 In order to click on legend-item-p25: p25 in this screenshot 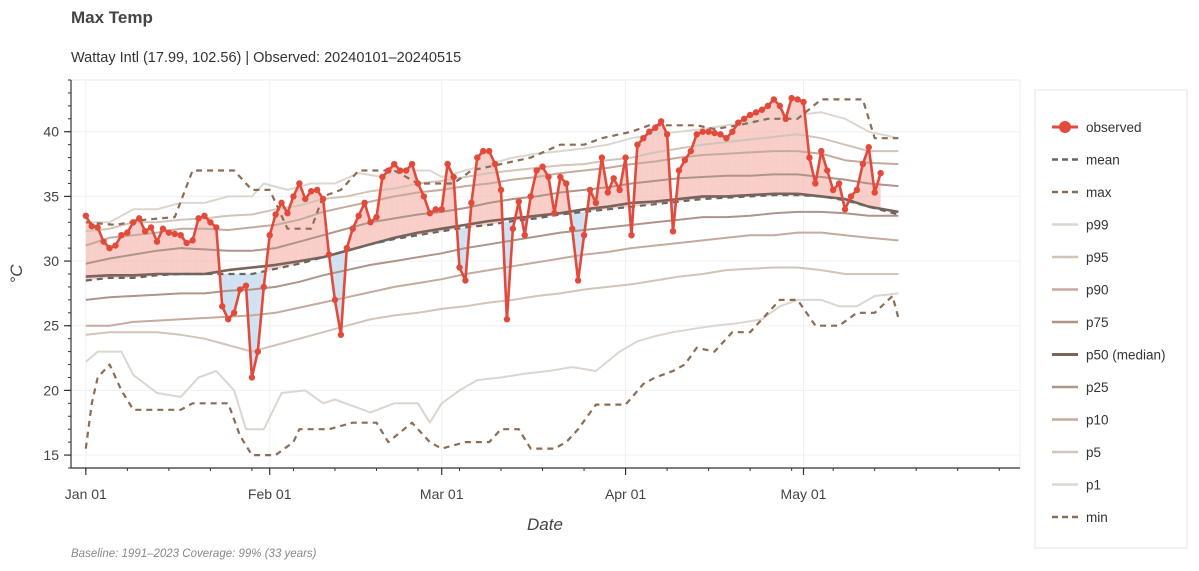, I will do `click(1080, 387)`.